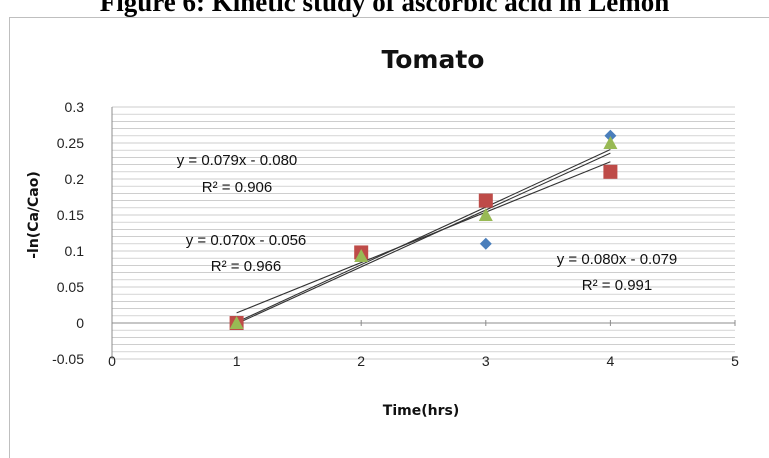  I want to click on y-tick-label: 0.1, so click(75, 251).